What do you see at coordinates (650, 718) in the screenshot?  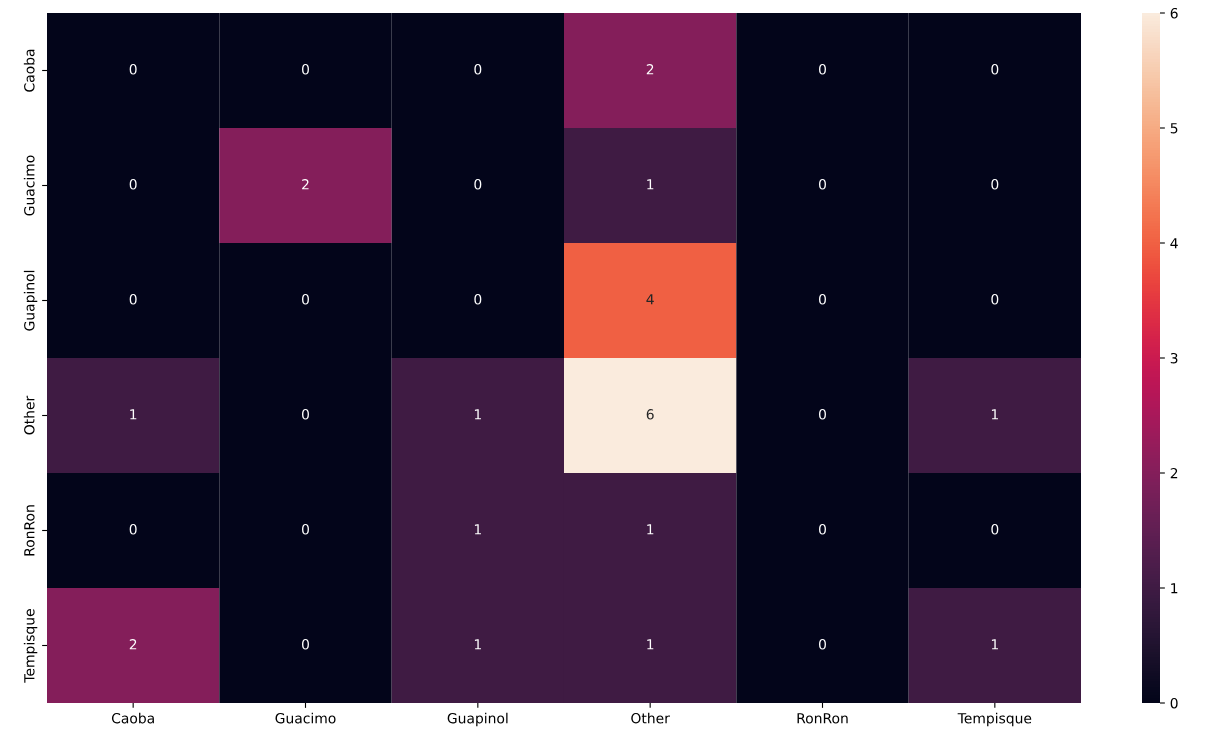 I see `x-tick-label: Other` at bounding box center [650, 718].